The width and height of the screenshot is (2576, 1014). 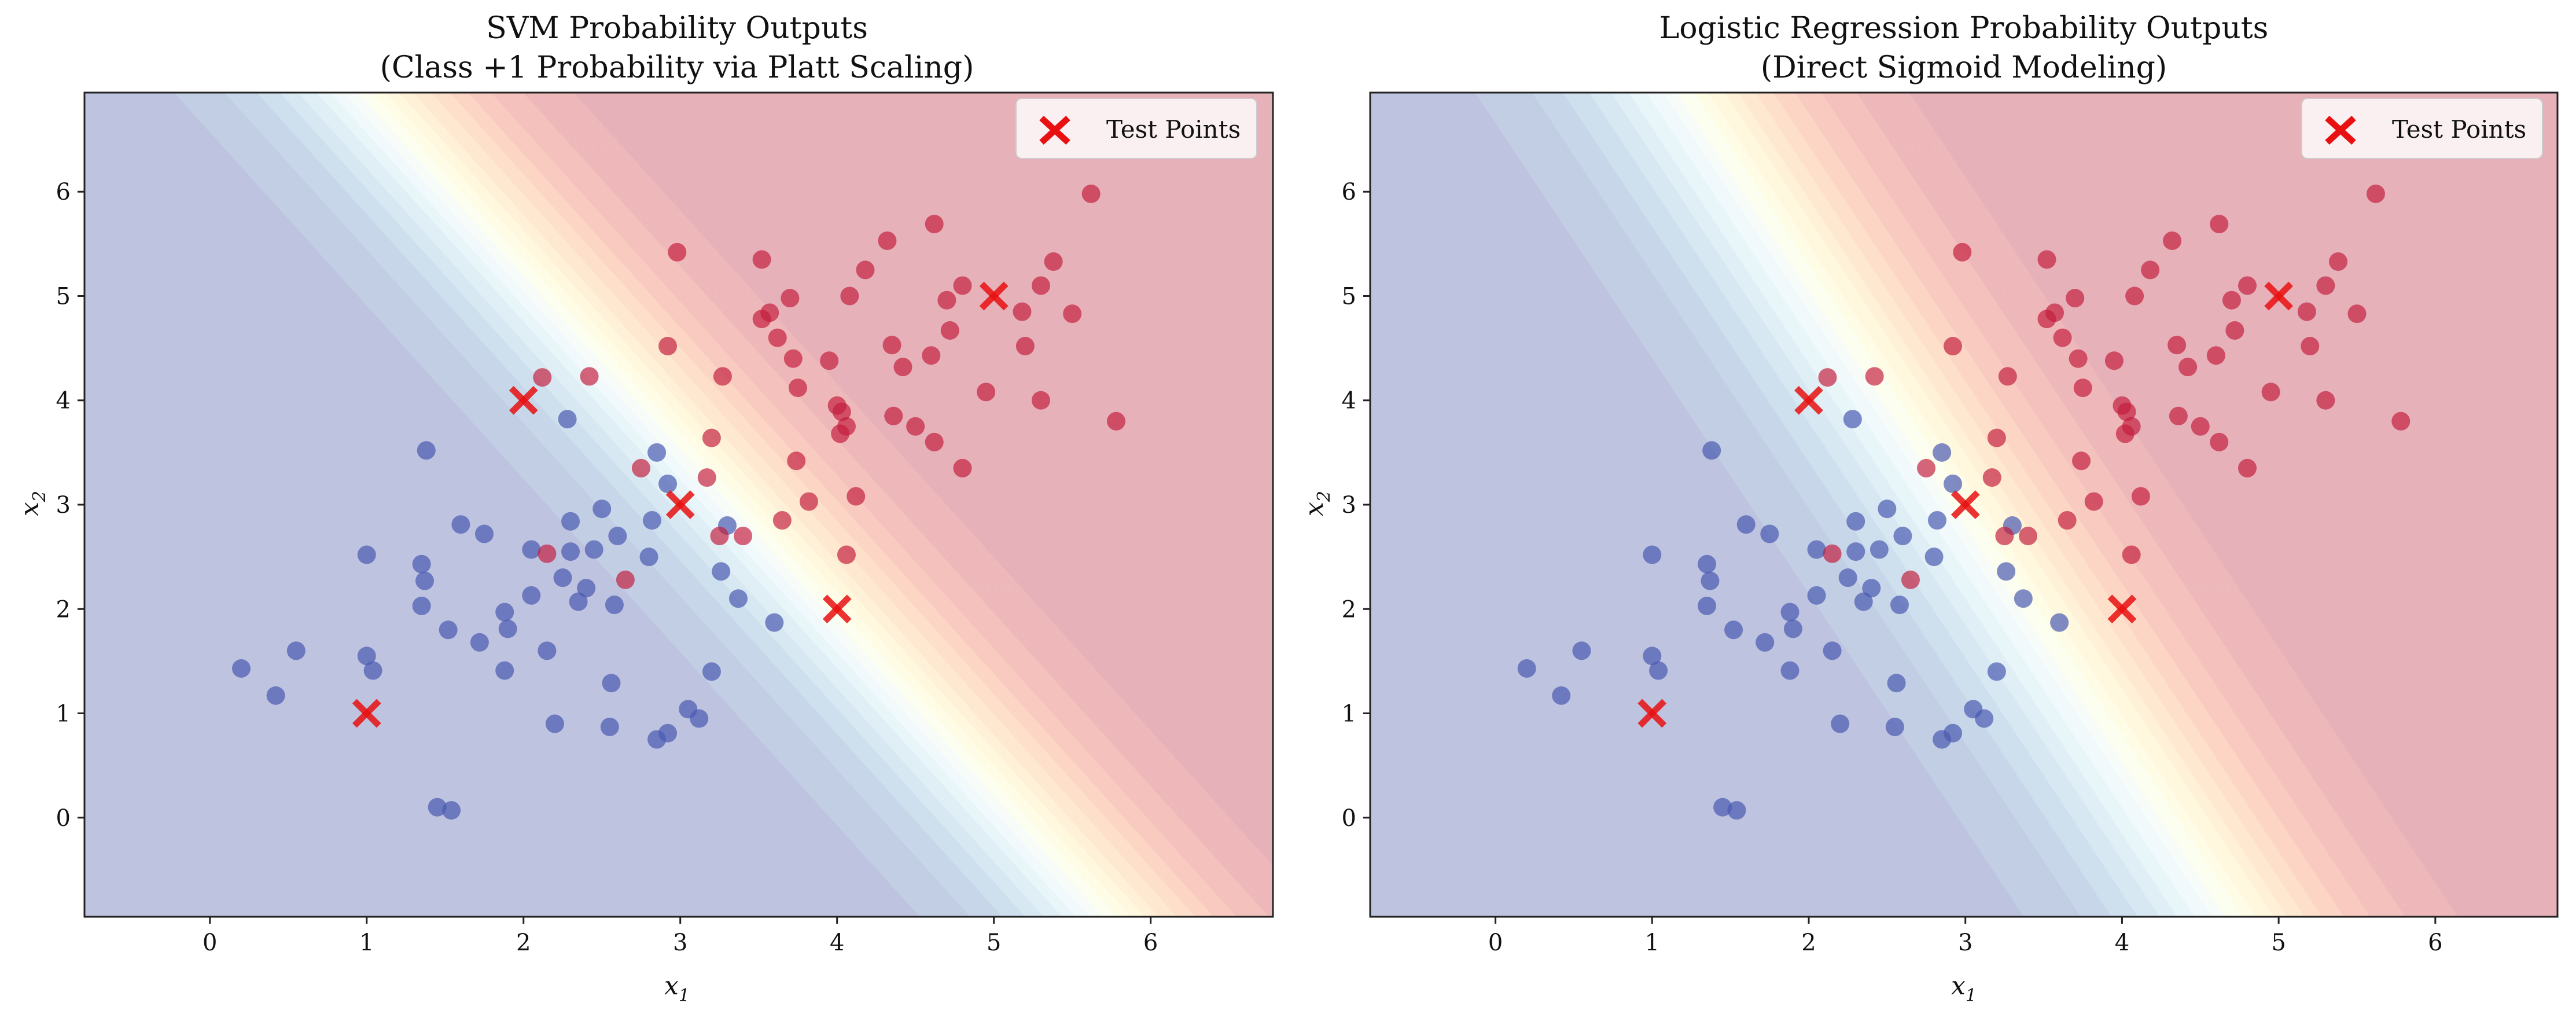 I want to click on svm-legend-box, so click(x=1136, y=128).